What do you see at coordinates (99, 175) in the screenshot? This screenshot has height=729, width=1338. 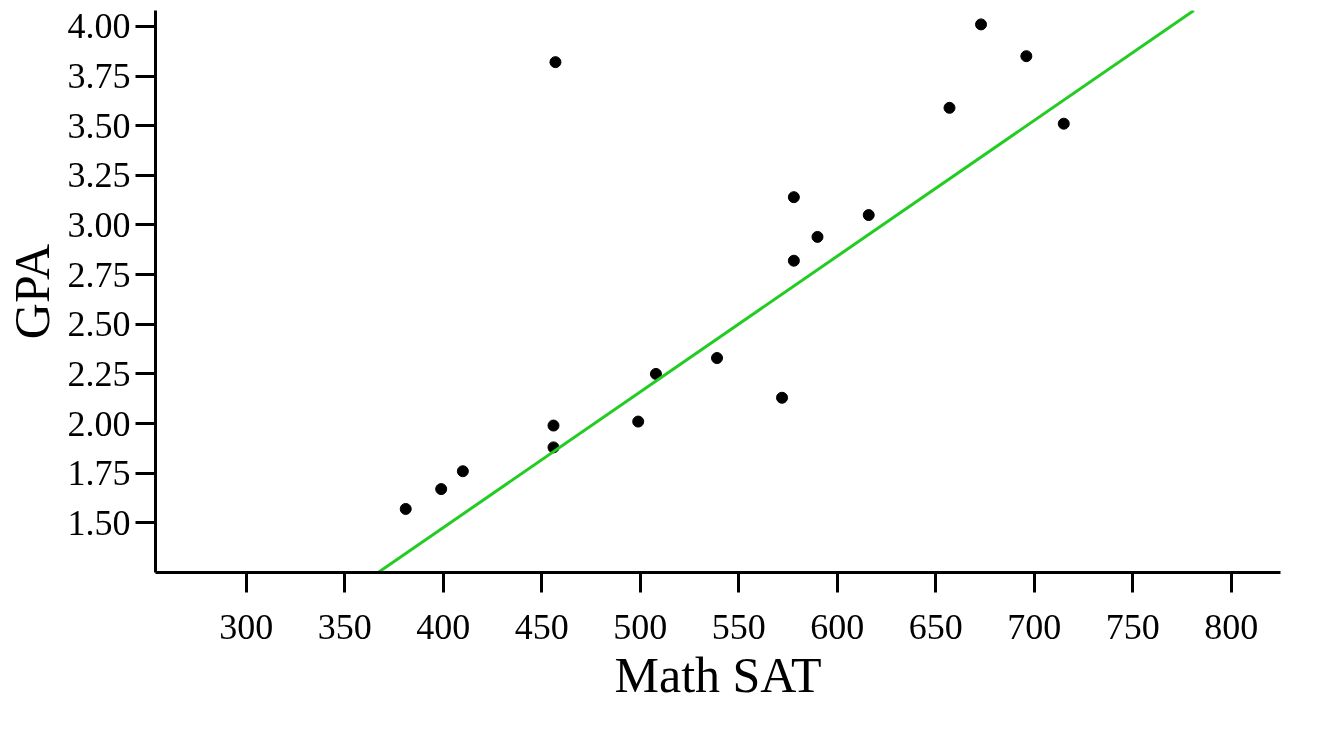 I see `y-tick-label: 3.25` at bounding box center [99, 175].